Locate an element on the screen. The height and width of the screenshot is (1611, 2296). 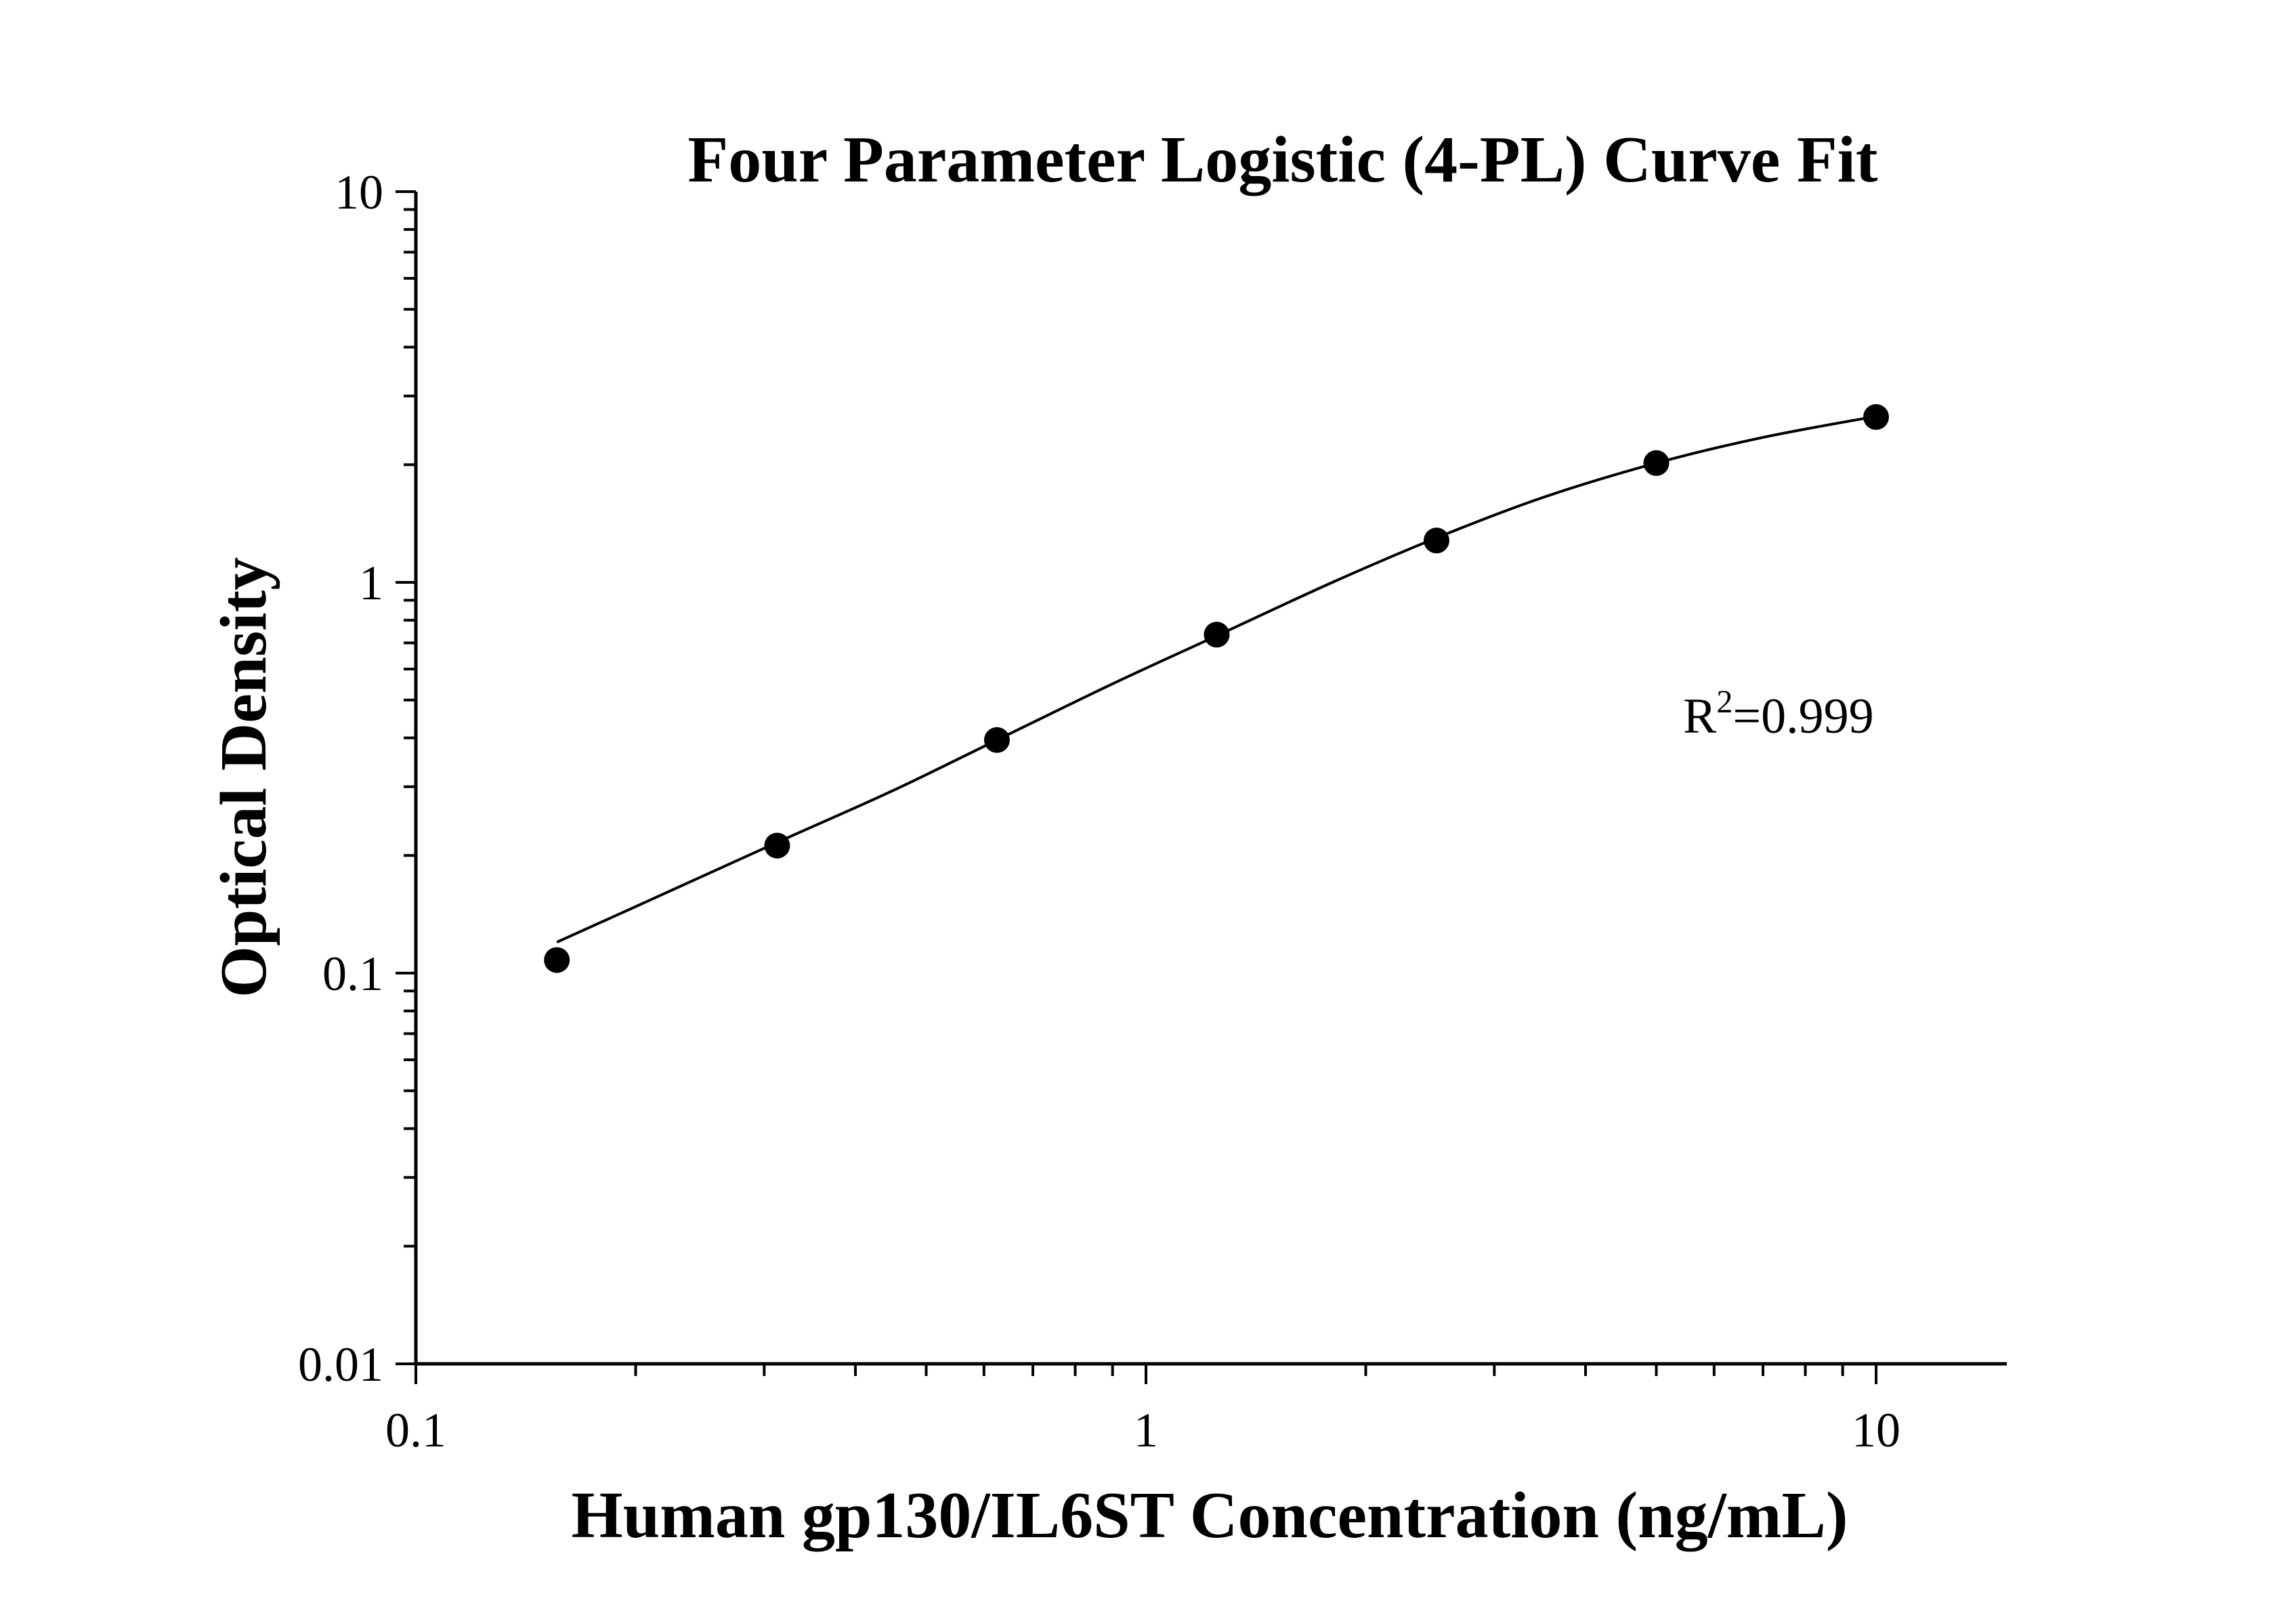
x-axis-title: Human gp130/IL6ST Concentration (ng/mL) is located at coordinates (1210, 1515).